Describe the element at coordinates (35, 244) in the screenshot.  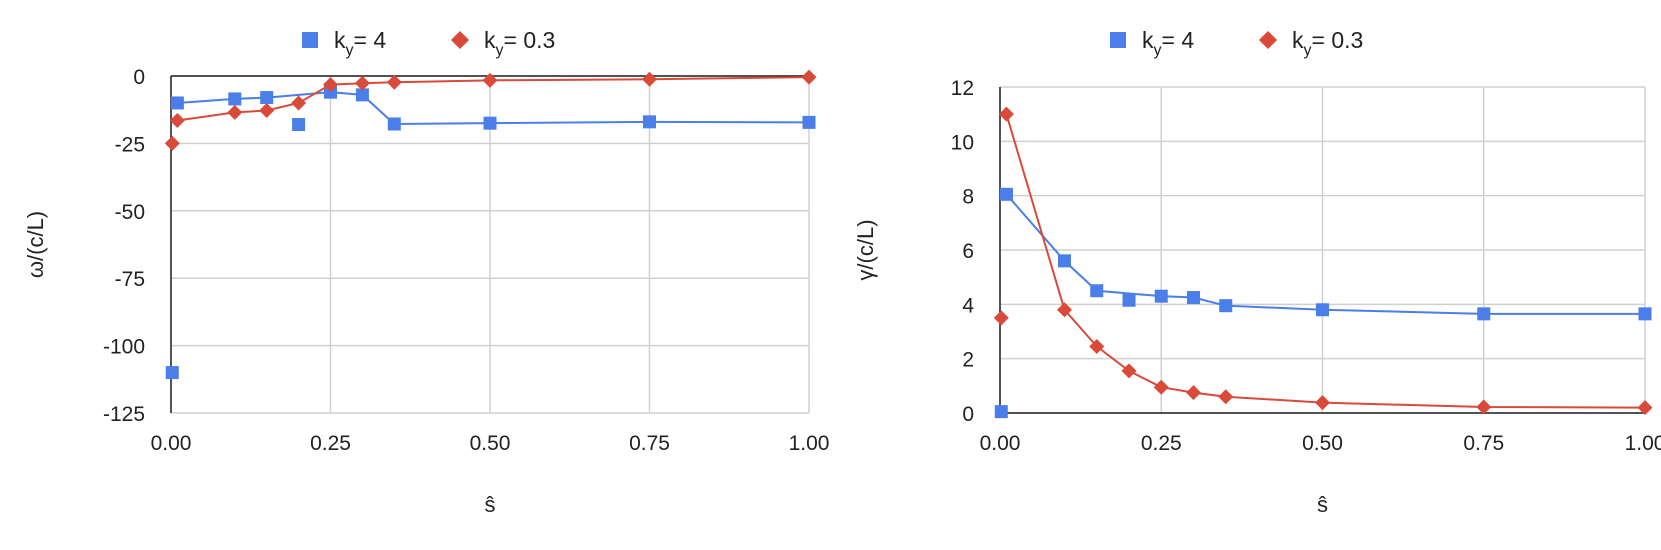
I see `y-axis-title: ω/(c/L)` at that location.